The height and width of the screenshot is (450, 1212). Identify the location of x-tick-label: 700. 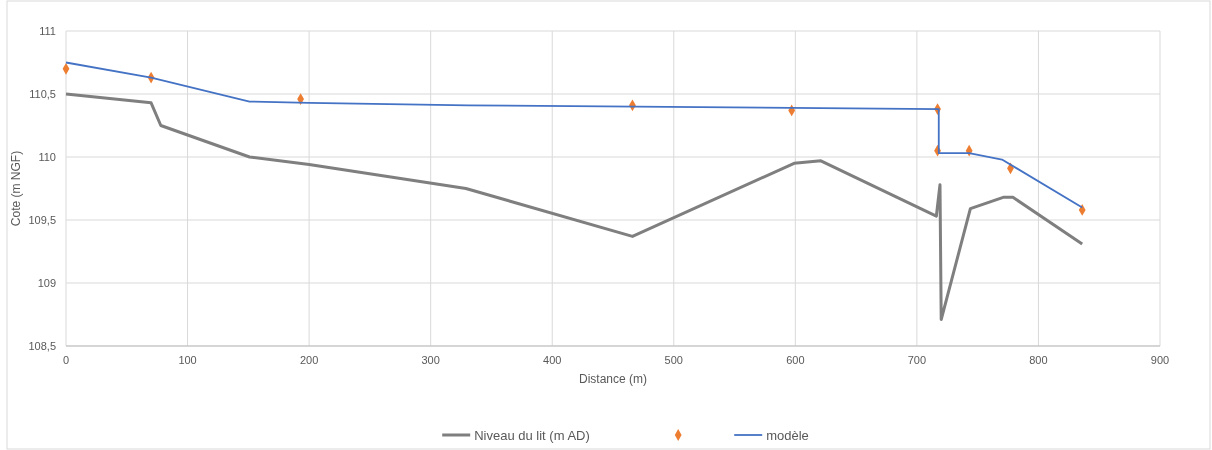
(917, 360).